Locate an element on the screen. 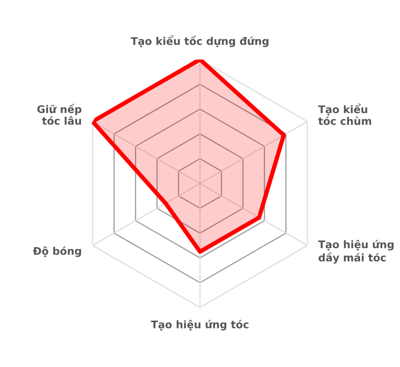 This screenshot has height=367, width=400. spoke-label: Tạo kiểu tóc chùm is located at coordinates (345, 114).